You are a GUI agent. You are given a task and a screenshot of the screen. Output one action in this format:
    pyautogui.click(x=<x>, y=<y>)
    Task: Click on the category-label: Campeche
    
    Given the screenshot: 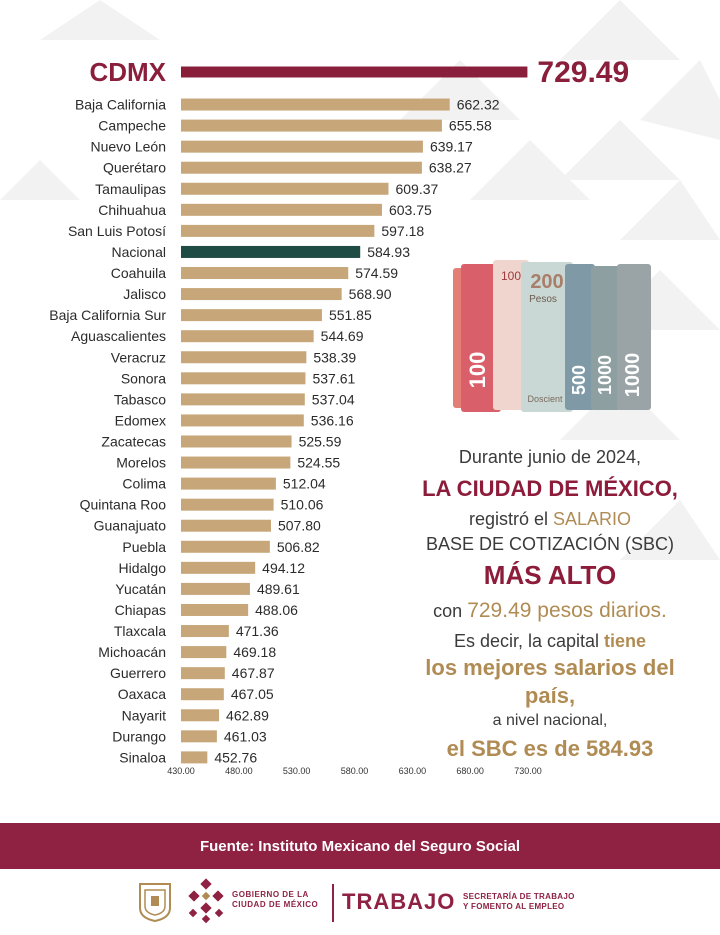 What is the action you would take?
    pyautogui.click(x=132, y=126)
    